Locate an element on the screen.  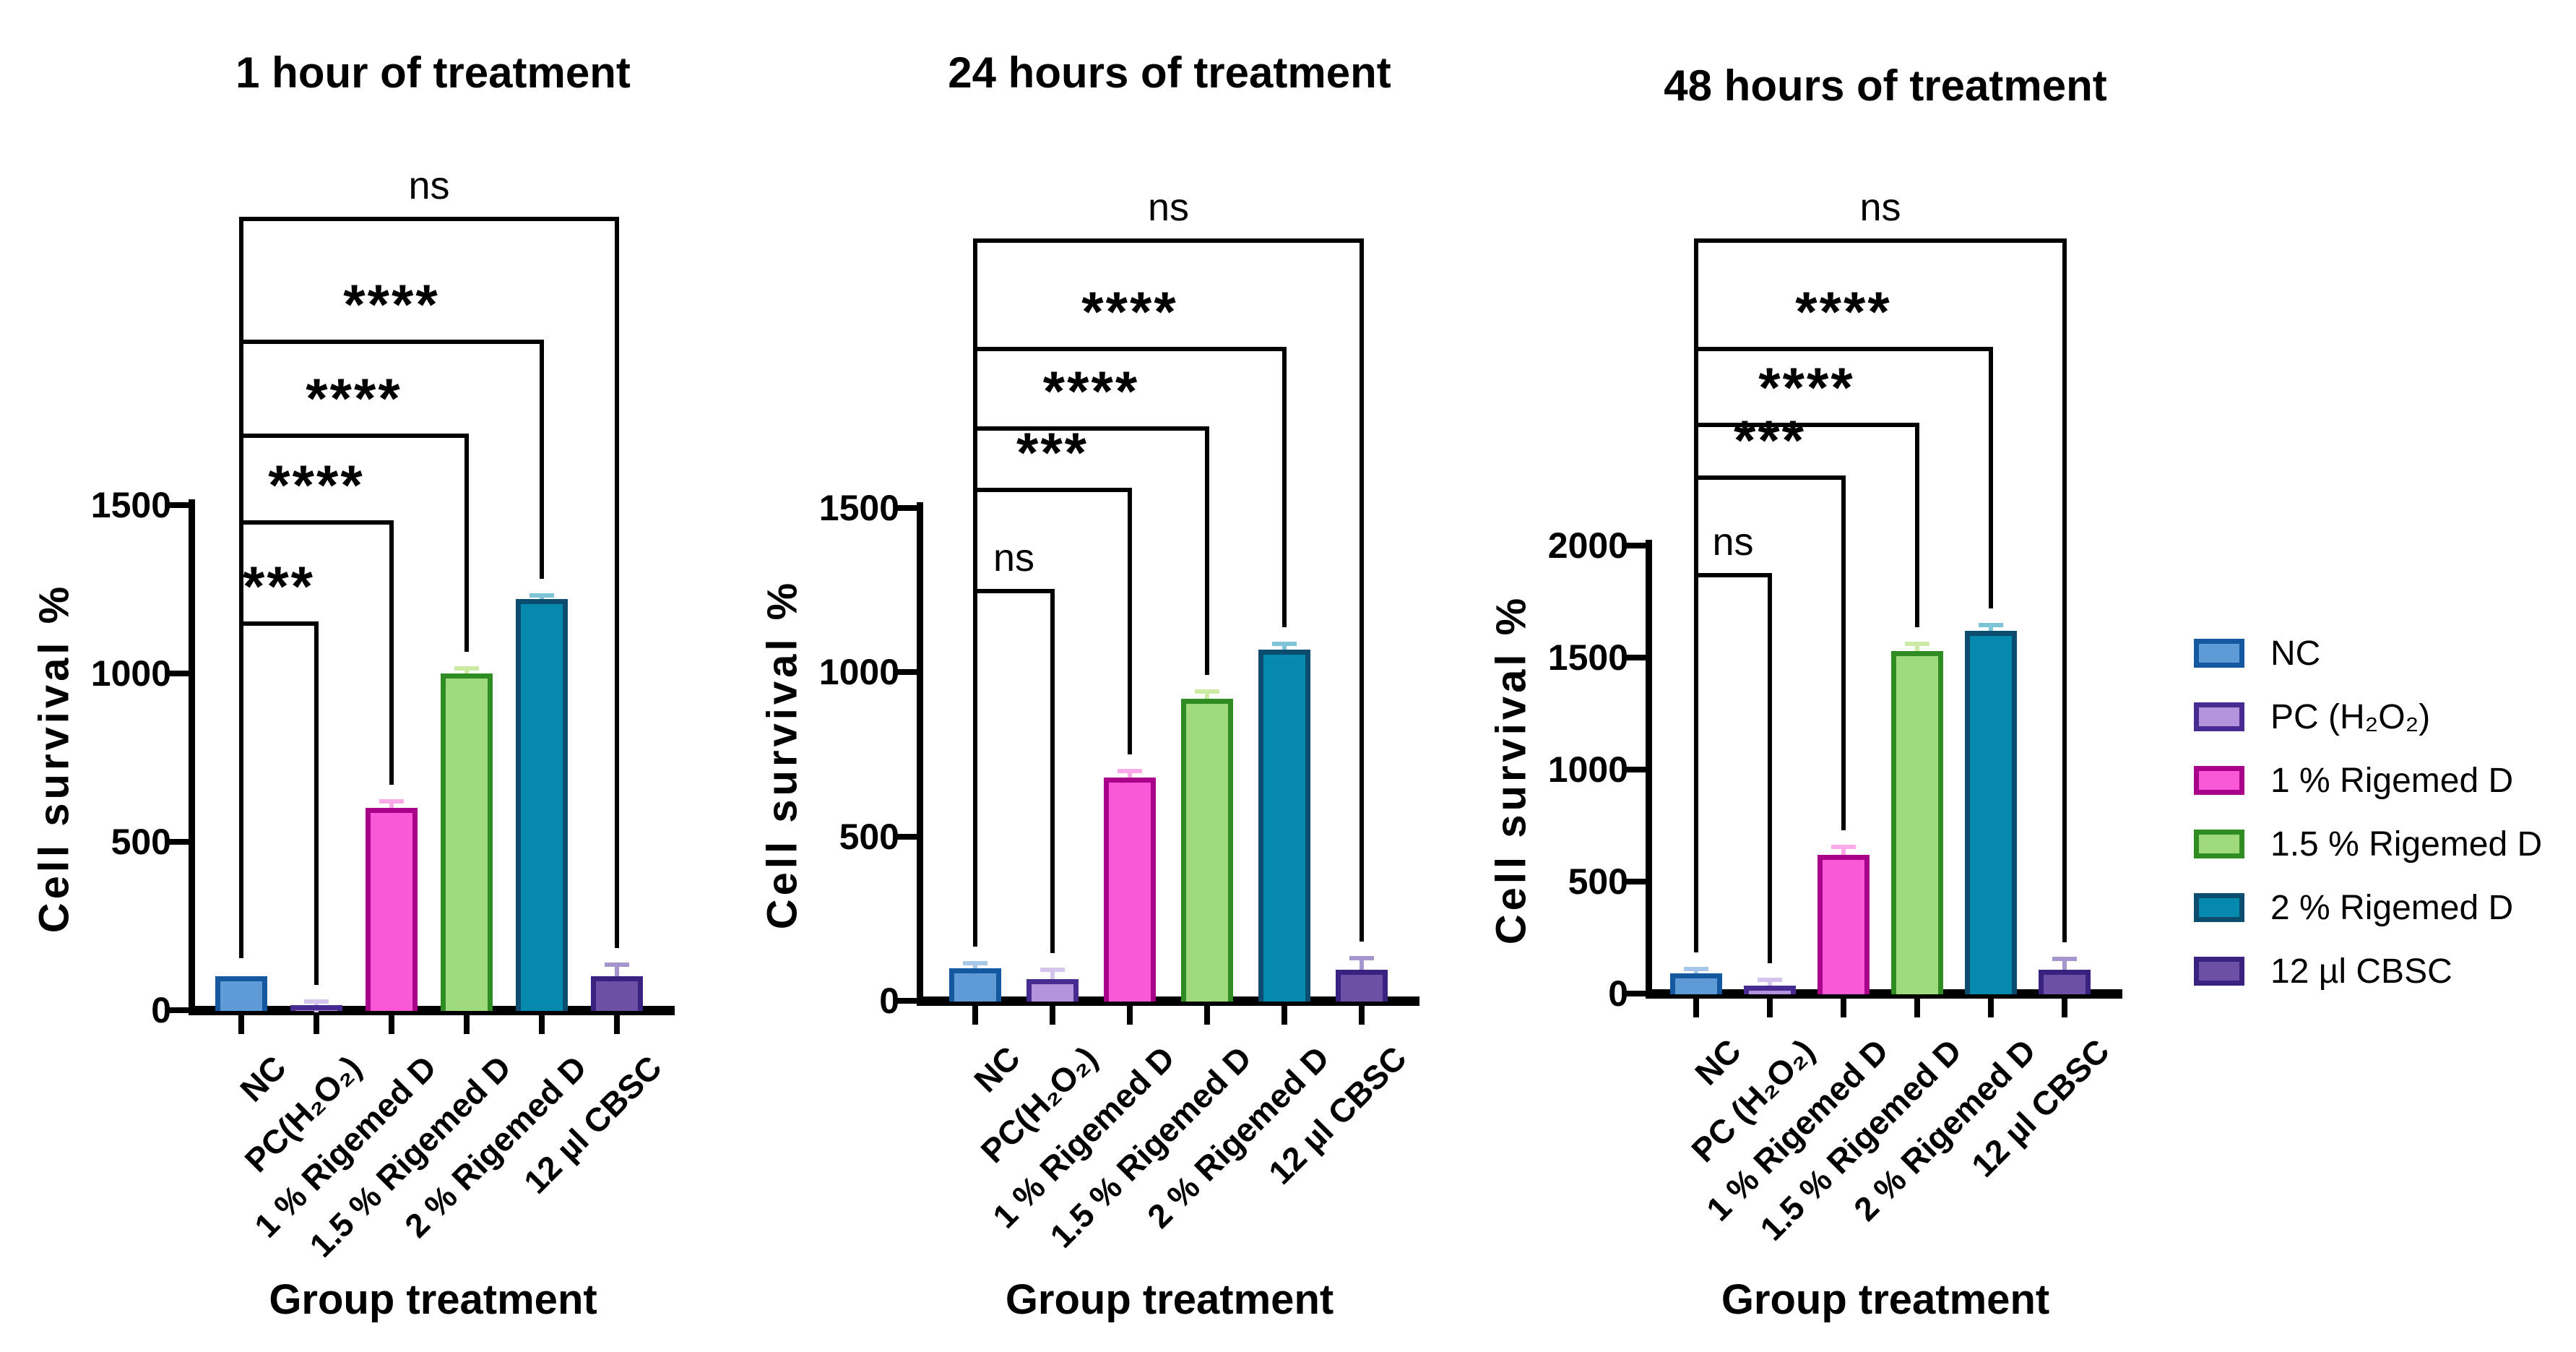
legend-item-1-5pct-rigemed-d: 1.5 % Rigemed D is located at coordinates (2368, 844).